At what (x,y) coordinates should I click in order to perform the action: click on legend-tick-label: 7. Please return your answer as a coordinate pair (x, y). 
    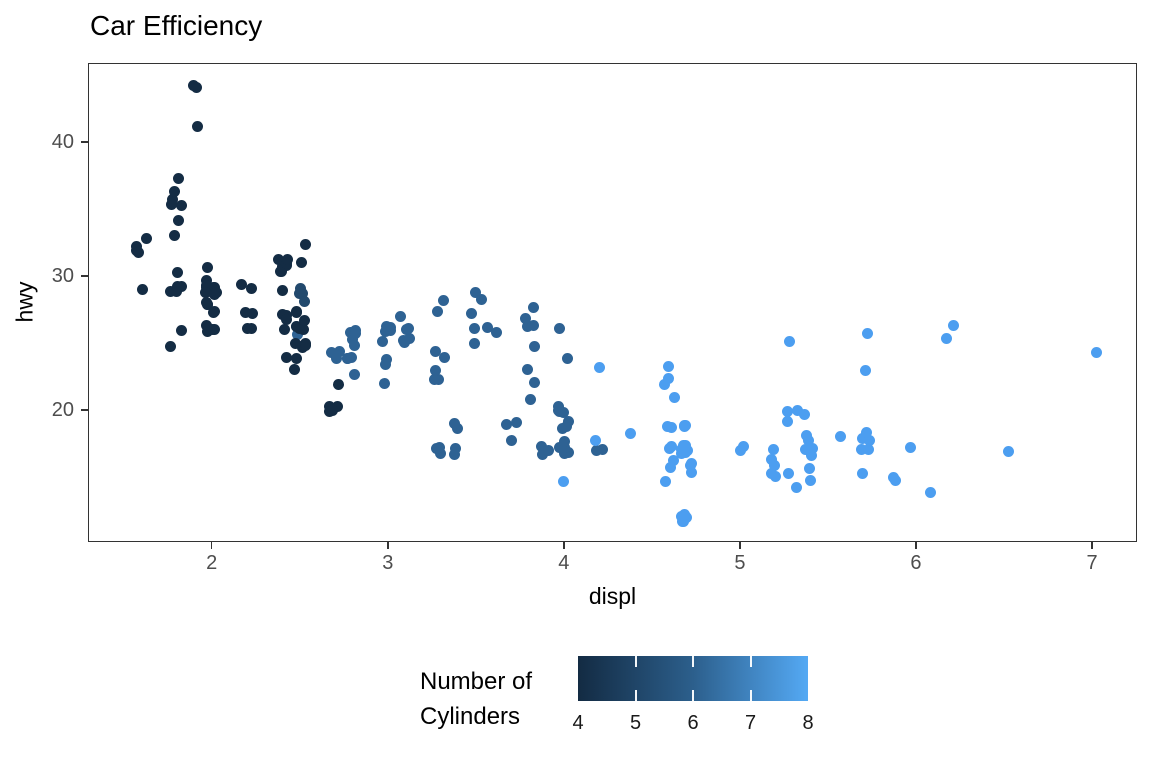
    Looking at the image, I should click on (750, 723).